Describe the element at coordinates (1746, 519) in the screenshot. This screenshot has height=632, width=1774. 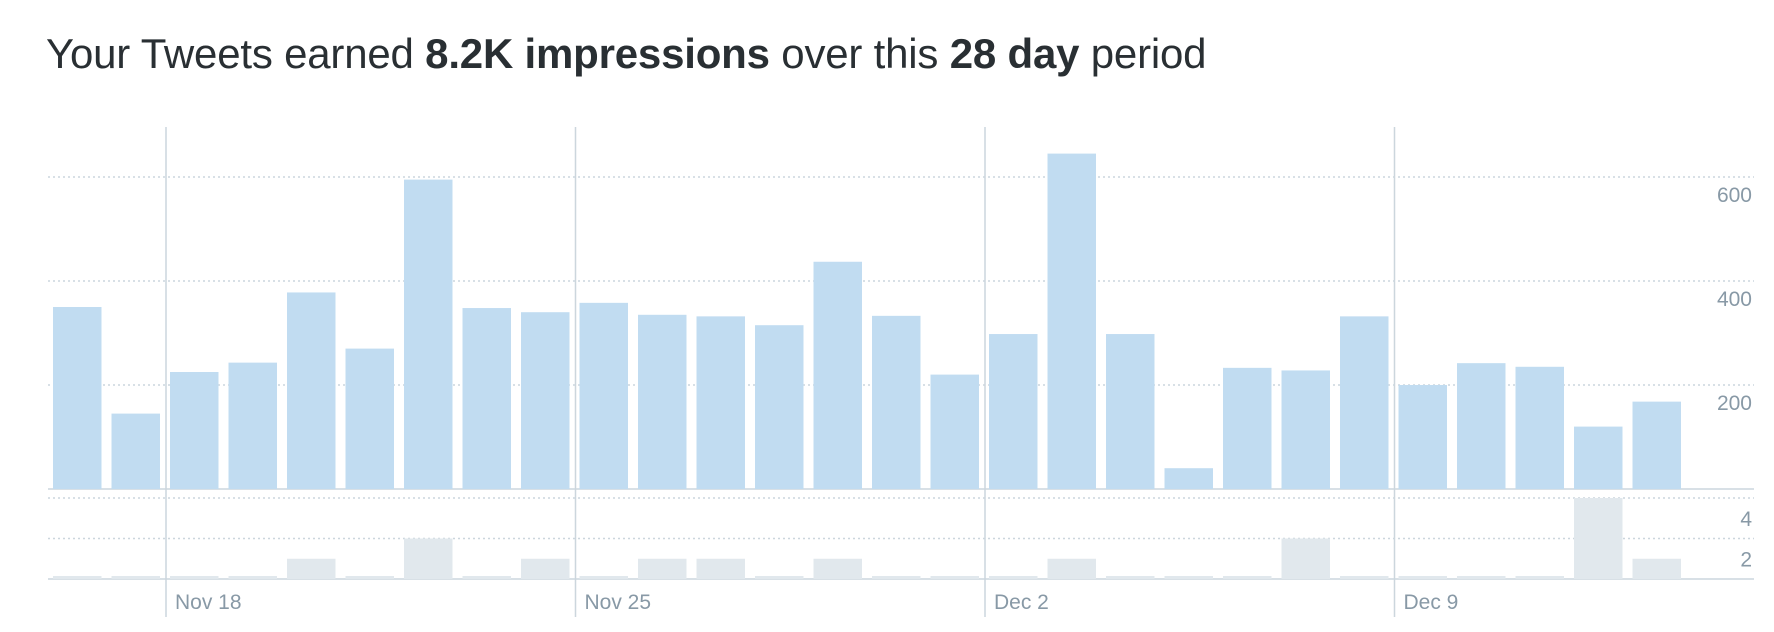
I see `secondary-y-tick-label: 4` at that location.